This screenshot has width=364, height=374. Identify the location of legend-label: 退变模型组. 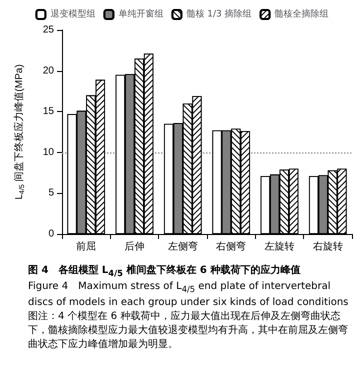
(73, 14).